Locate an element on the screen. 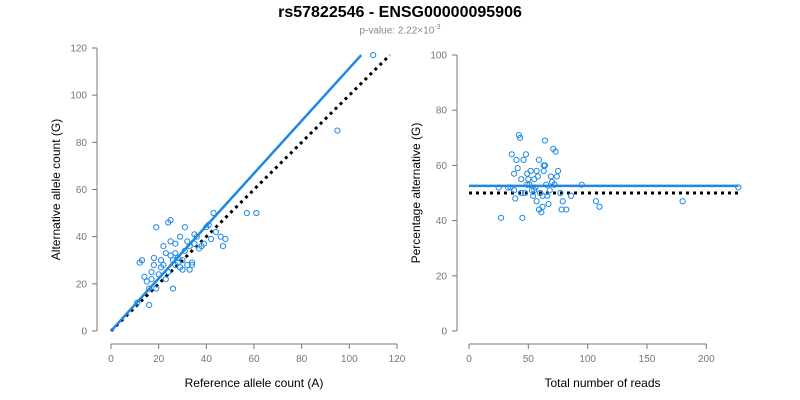 The height and width of the screenshot is (400, 800). panel2-y-tick-label: 100 is located at coordinates (438, 56).